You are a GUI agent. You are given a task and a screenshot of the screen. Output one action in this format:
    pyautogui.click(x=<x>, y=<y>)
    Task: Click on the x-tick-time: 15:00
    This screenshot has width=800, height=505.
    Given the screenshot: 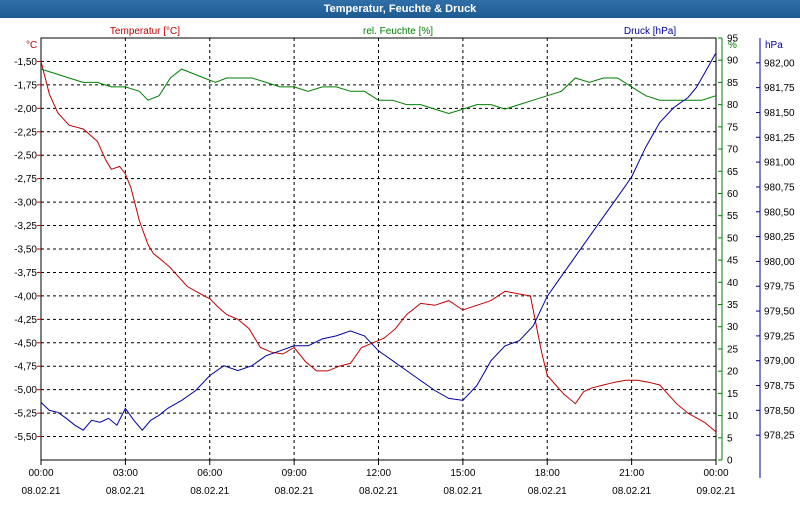 What is the action you would take?
    pyautogui.click(x=462, y=473)
    